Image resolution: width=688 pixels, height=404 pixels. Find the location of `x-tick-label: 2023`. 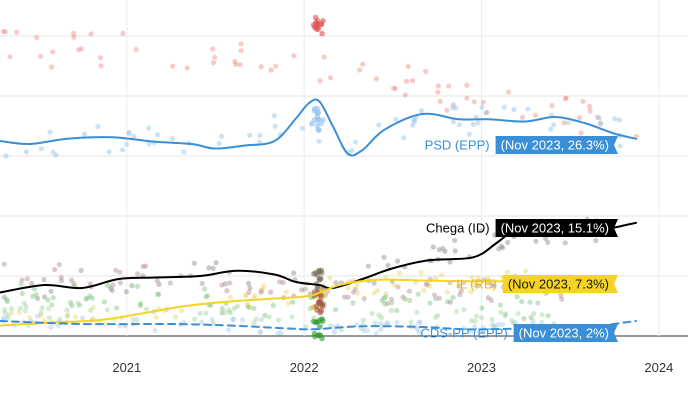

x-tick-label: 2023 is located at coordinates (481, 367).